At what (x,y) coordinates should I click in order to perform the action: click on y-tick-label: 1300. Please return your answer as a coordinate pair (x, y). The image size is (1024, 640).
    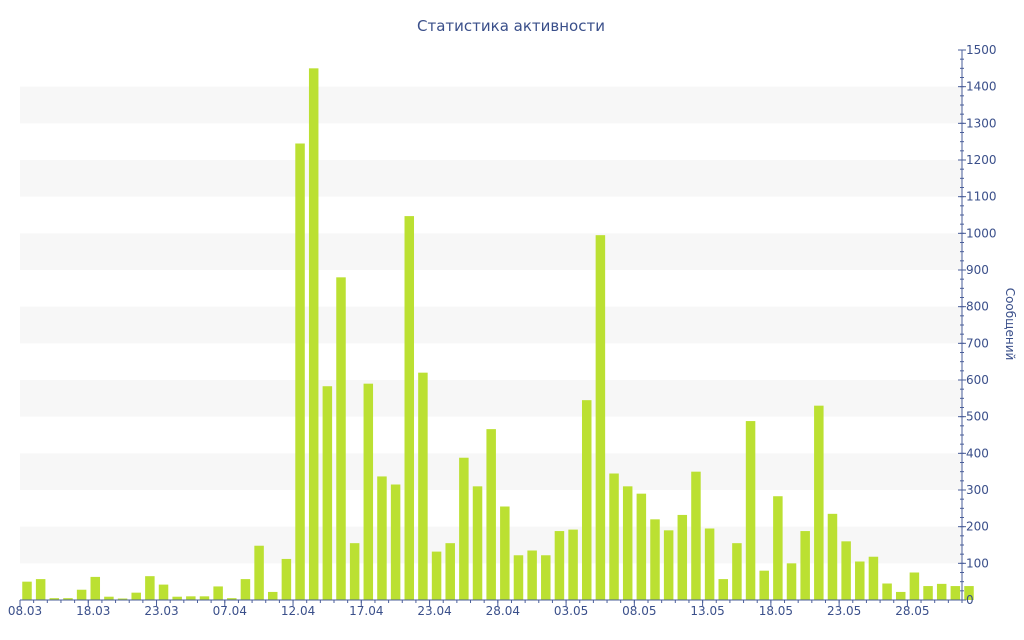
    Looking at the image, I should click on (981, 123).